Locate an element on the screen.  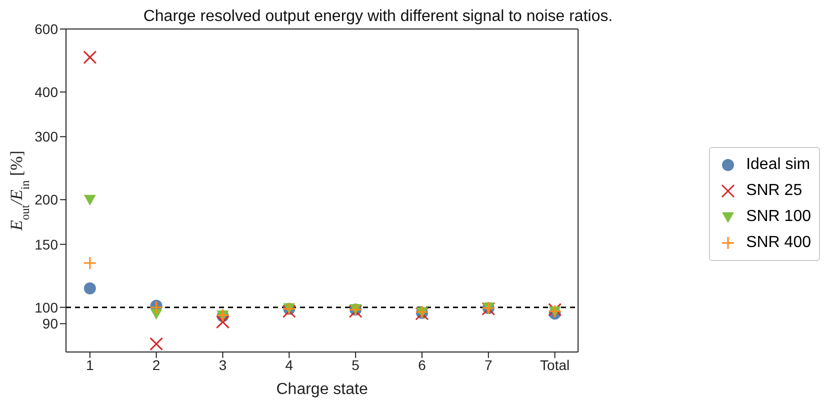
y-tick-label: 90 is located at coordinates (50, 324).